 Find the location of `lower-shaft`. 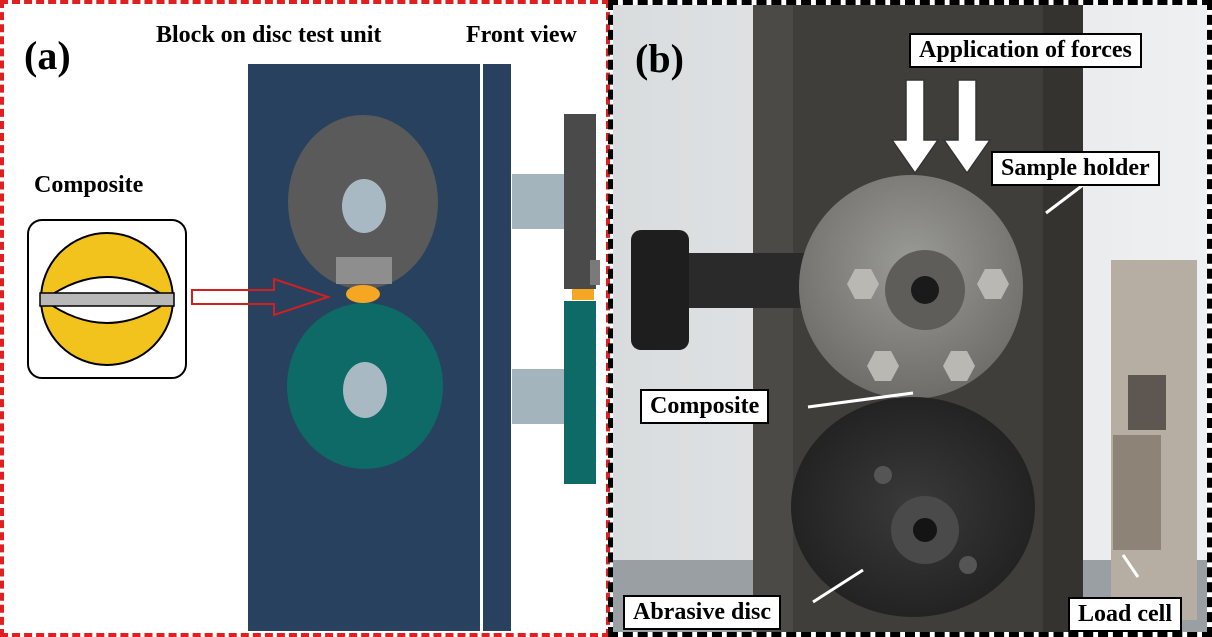

lower-shaft is located at coordinates (539, 396).